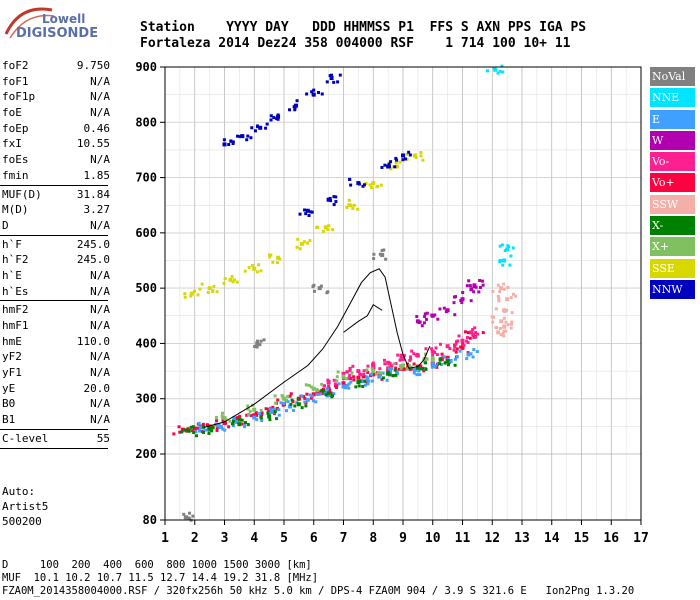 This screenshot has width=700, height=600. What do you see at coordinates (12, 244) in the screenshot?
I see `param-name: h`F` at bounding box center [12, 244].